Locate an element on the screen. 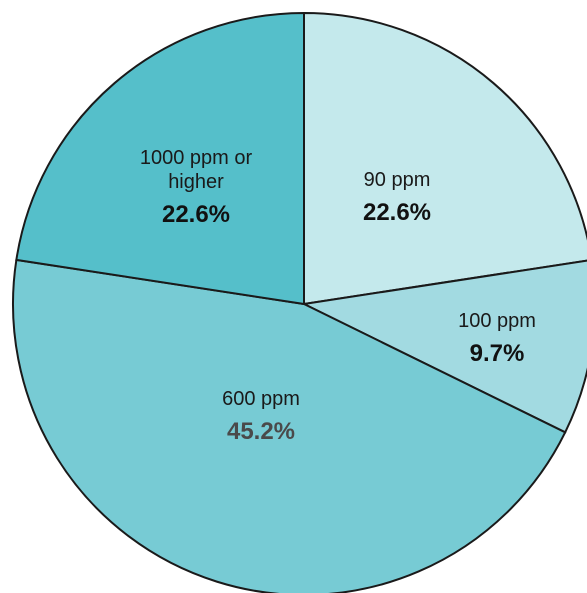 The height and width of the screenshot is (593, 587). slice-label-0-line-0: 90 ppm is located at coordinates (397, 180).